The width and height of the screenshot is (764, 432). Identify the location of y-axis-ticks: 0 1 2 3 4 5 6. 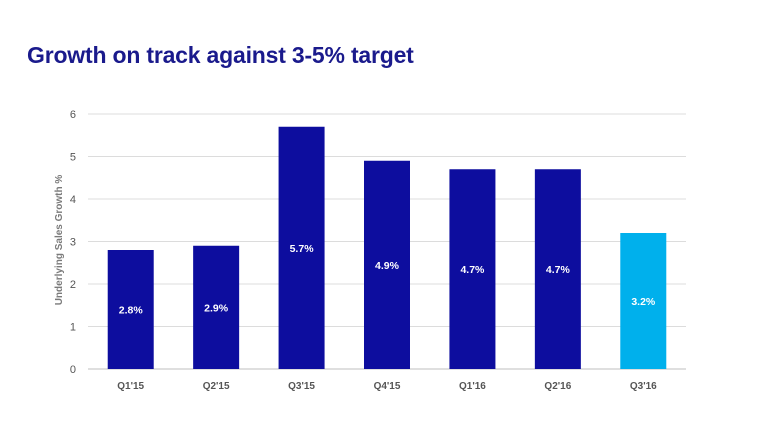
(73, 242).